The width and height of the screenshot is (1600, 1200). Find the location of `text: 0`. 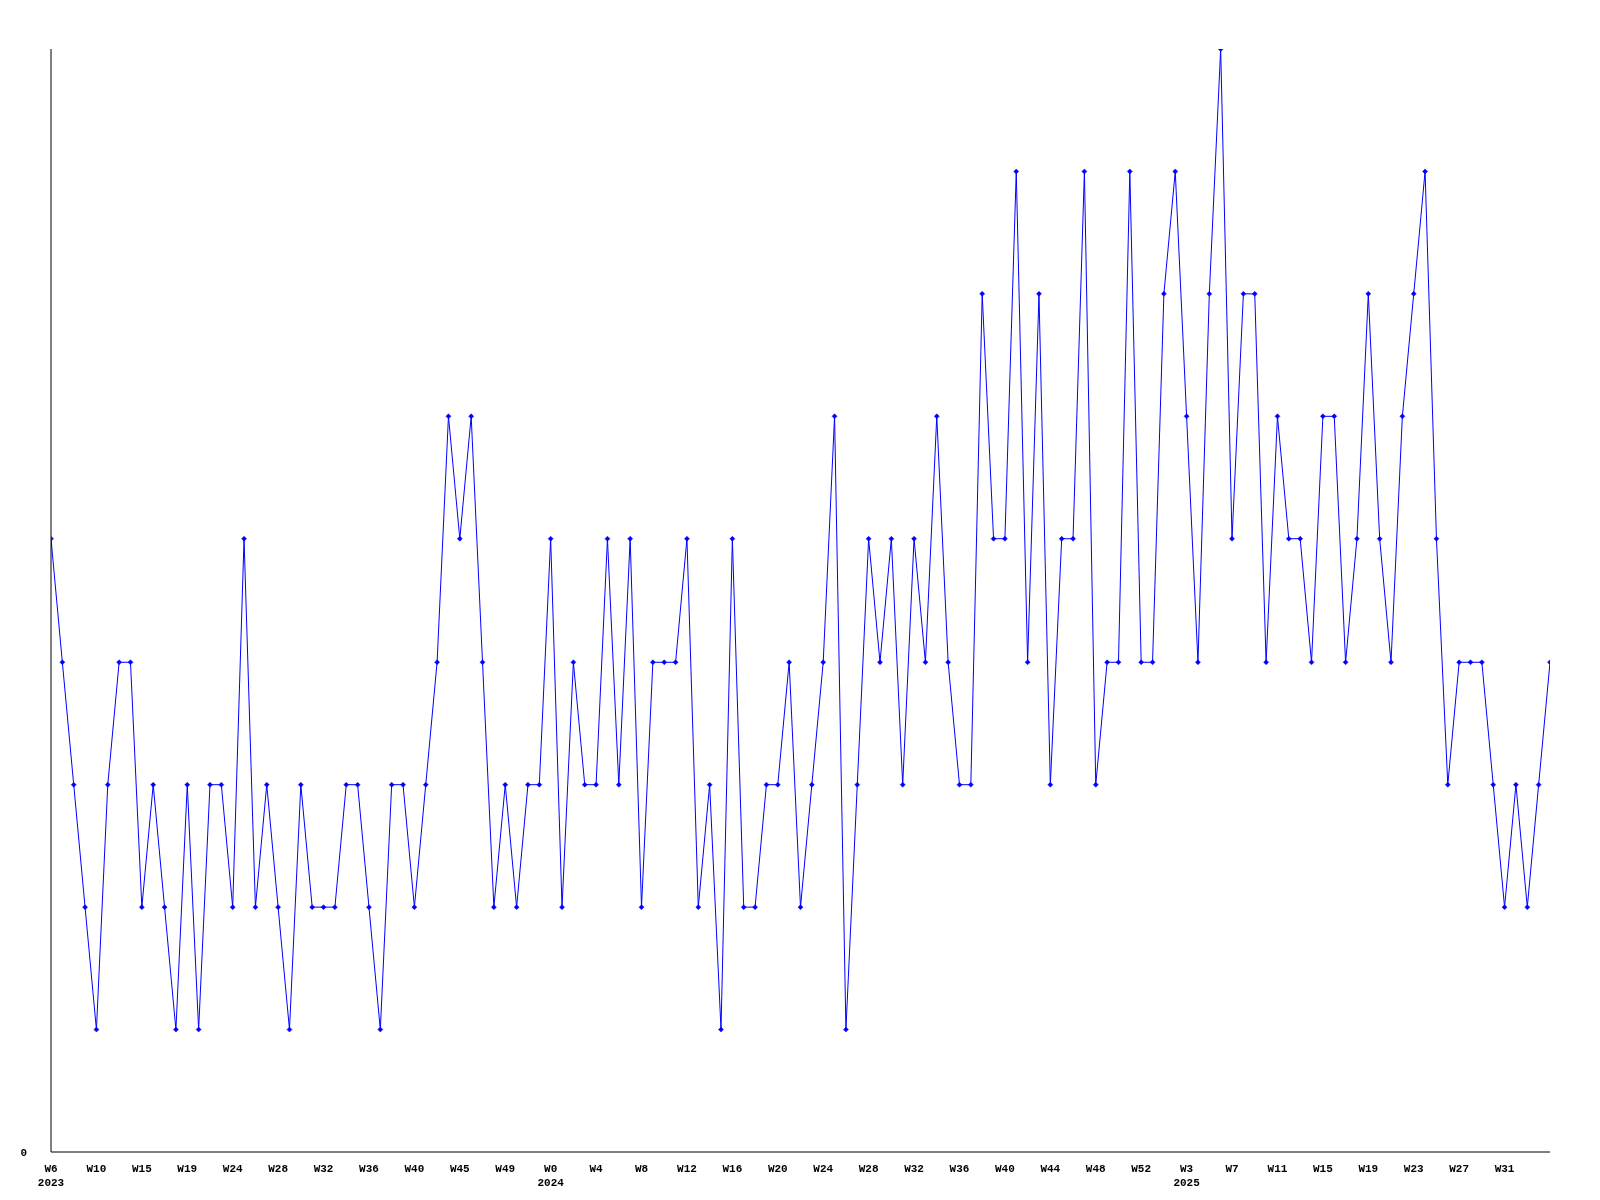

text: 0 is located at coordinates (23, 1152).